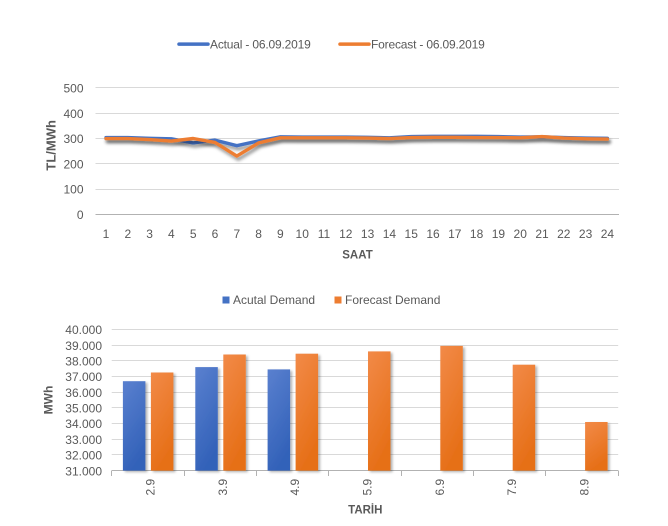 The height and width of the screenshot is (526, 668). I want to click on svg-text: 11, so click(324, 234).